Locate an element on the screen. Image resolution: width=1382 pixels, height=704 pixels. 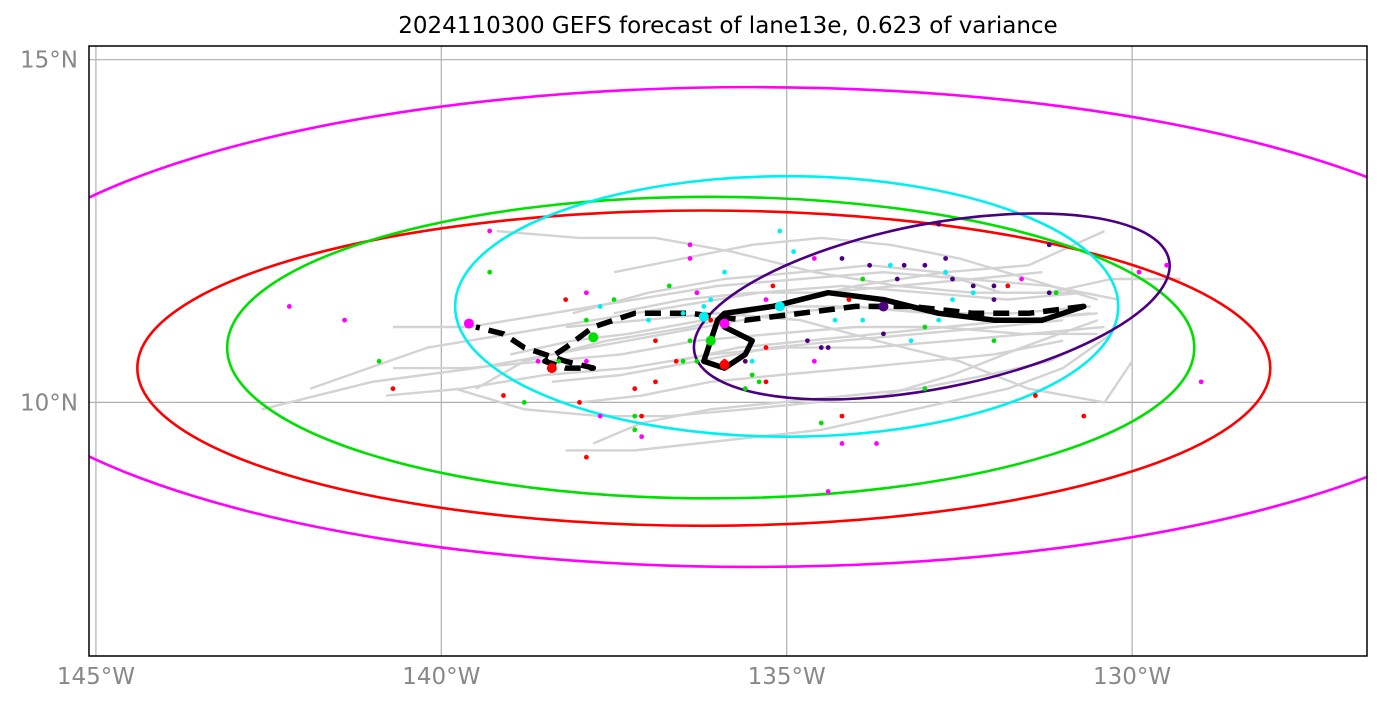
x-tick-label: 145°W is located at coordinates (96, 677).